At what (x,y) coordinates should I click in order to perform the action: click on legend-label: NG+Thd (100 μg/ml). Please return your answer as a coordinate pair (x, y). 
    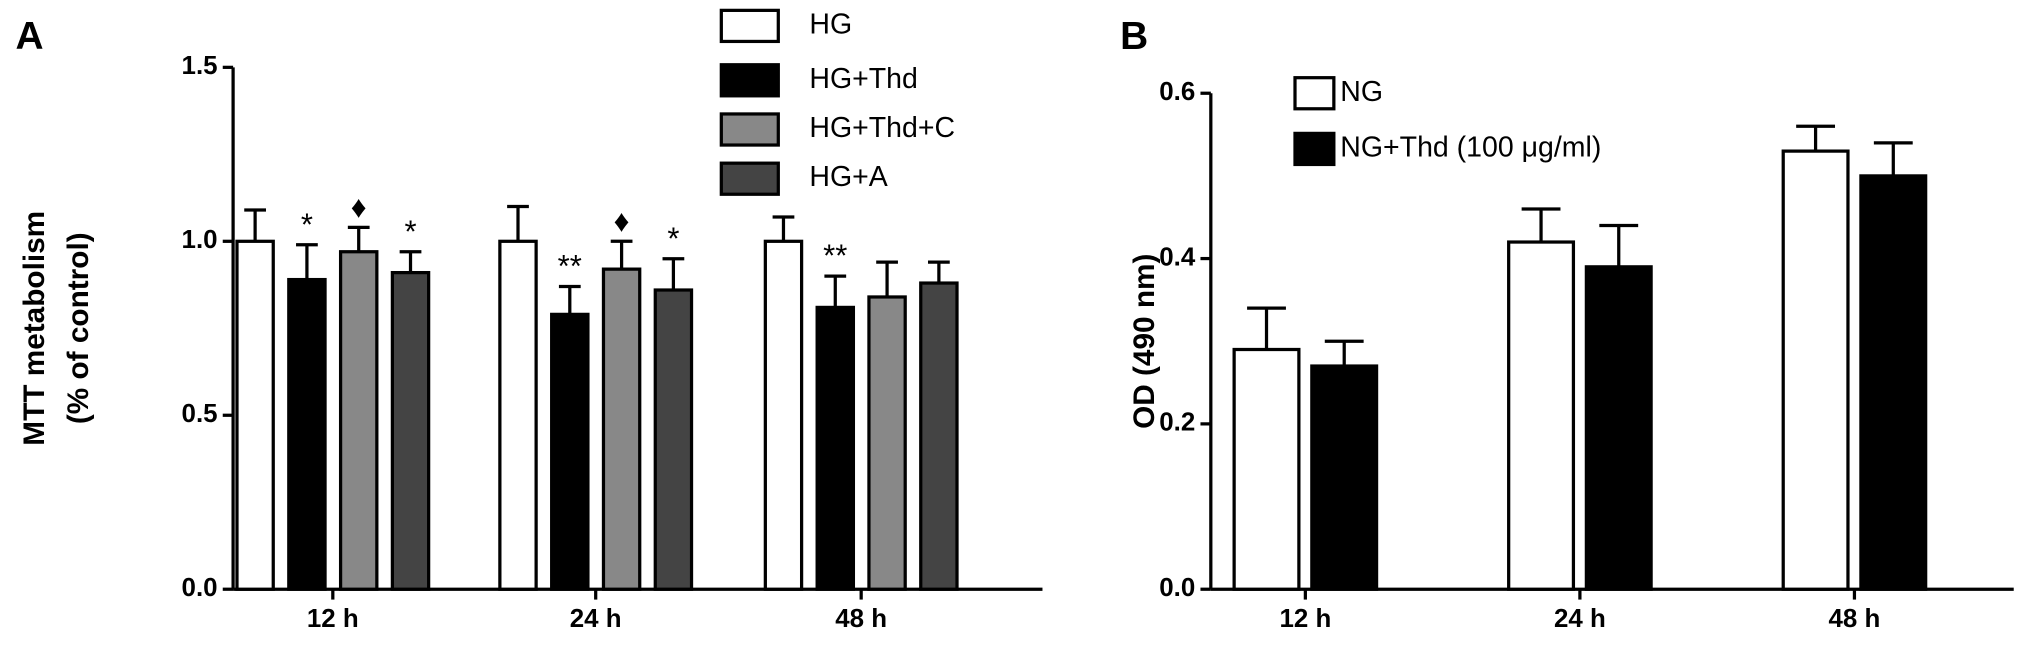
    Looking at the image, I should click on (1470, 147).